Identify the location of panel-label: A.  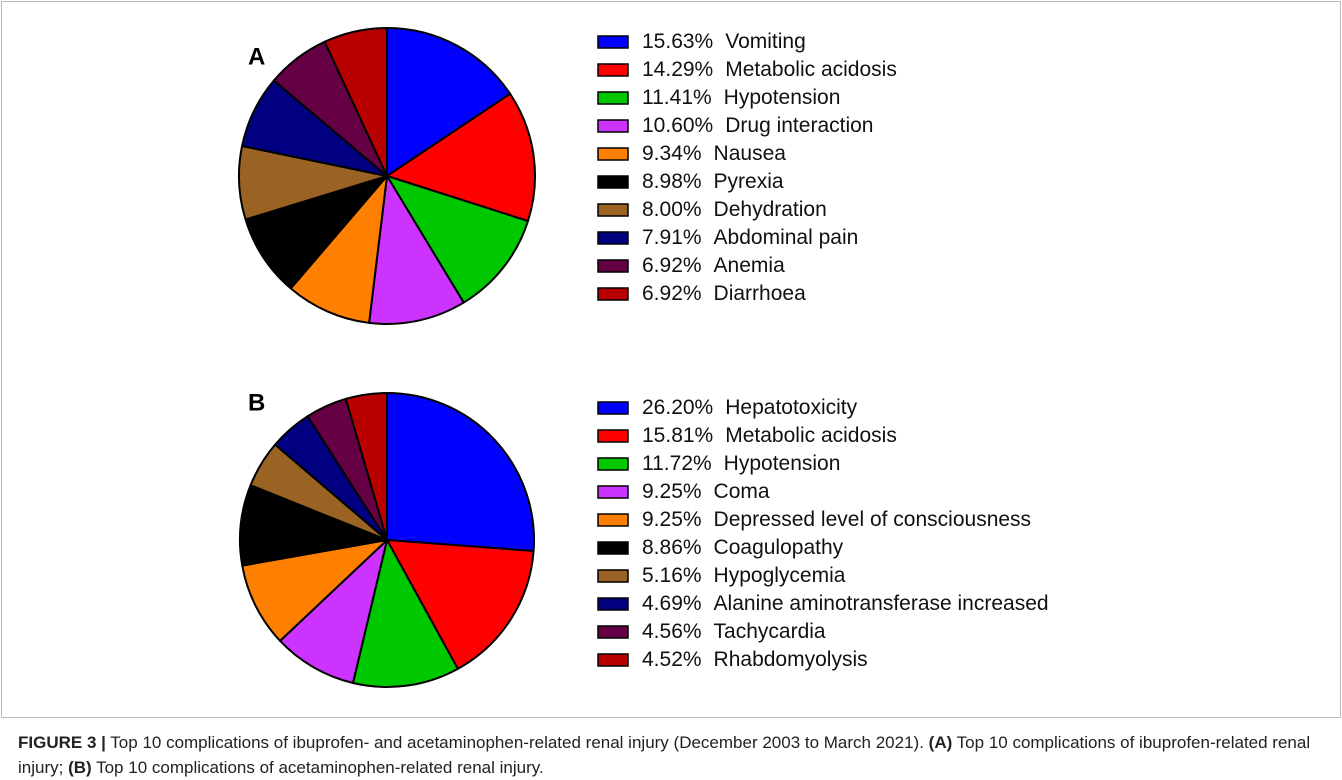
(256, 56).